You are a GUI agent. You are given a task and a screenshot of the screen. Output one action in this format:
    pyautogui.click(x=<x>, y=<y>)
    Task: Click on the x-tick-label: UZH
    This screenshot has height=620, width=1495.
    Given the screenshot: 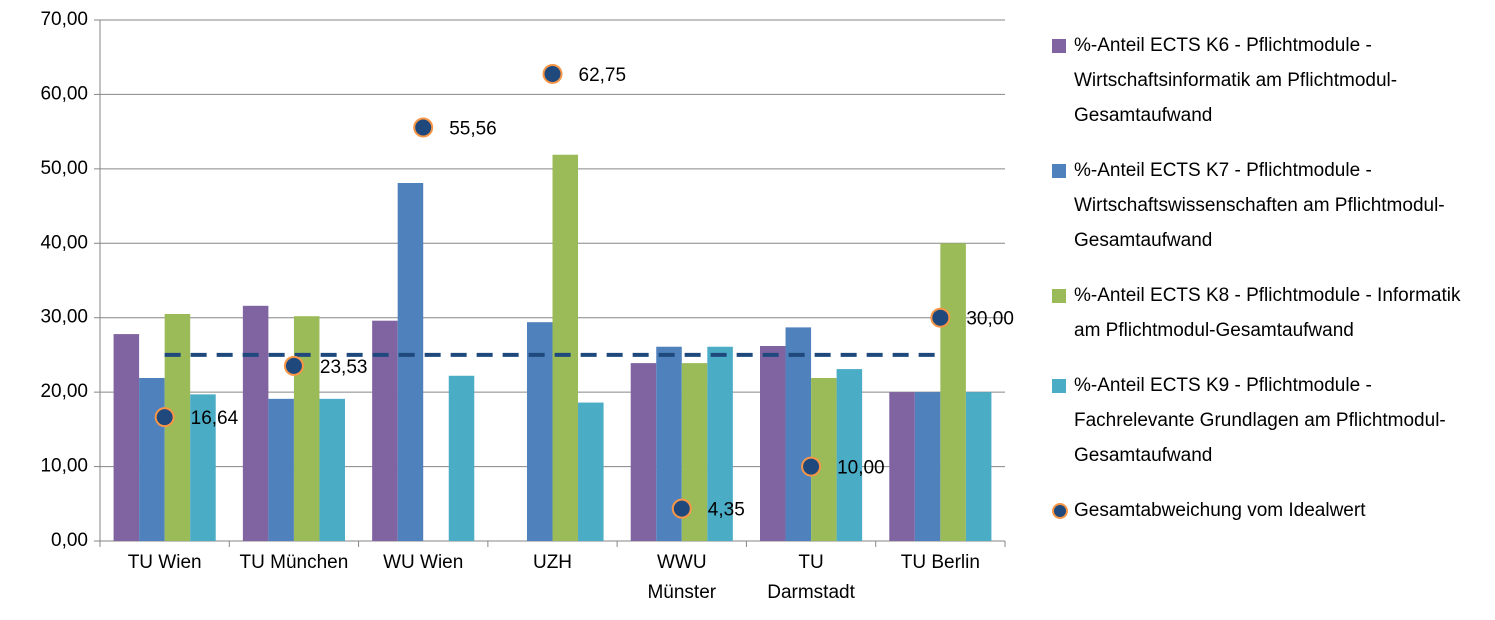 What is the action you would take?
    pyautogui.click(x=552, y=562)
    